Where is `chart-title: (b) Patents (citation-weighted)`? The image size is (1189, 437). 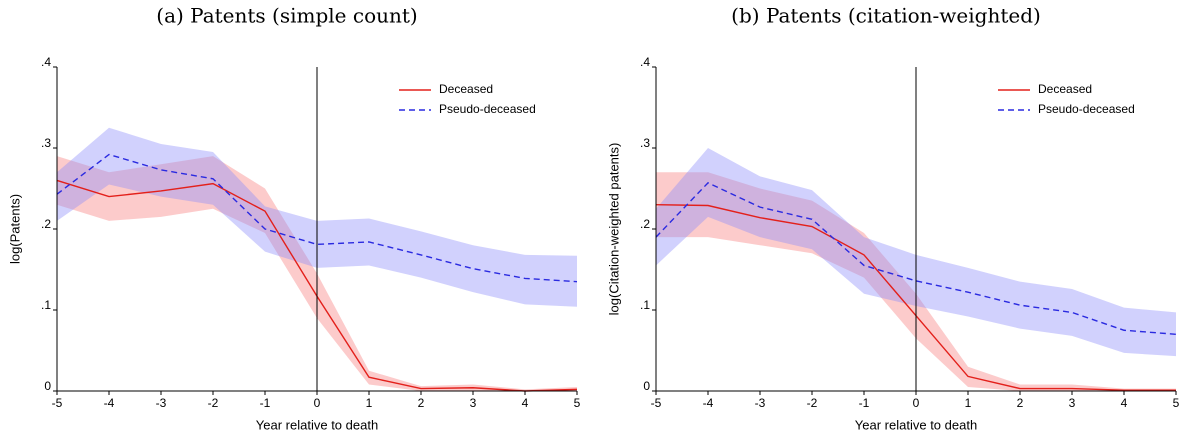
chart-title: (b) Patents (citation-weighted) is located at coordinates (886, 16).